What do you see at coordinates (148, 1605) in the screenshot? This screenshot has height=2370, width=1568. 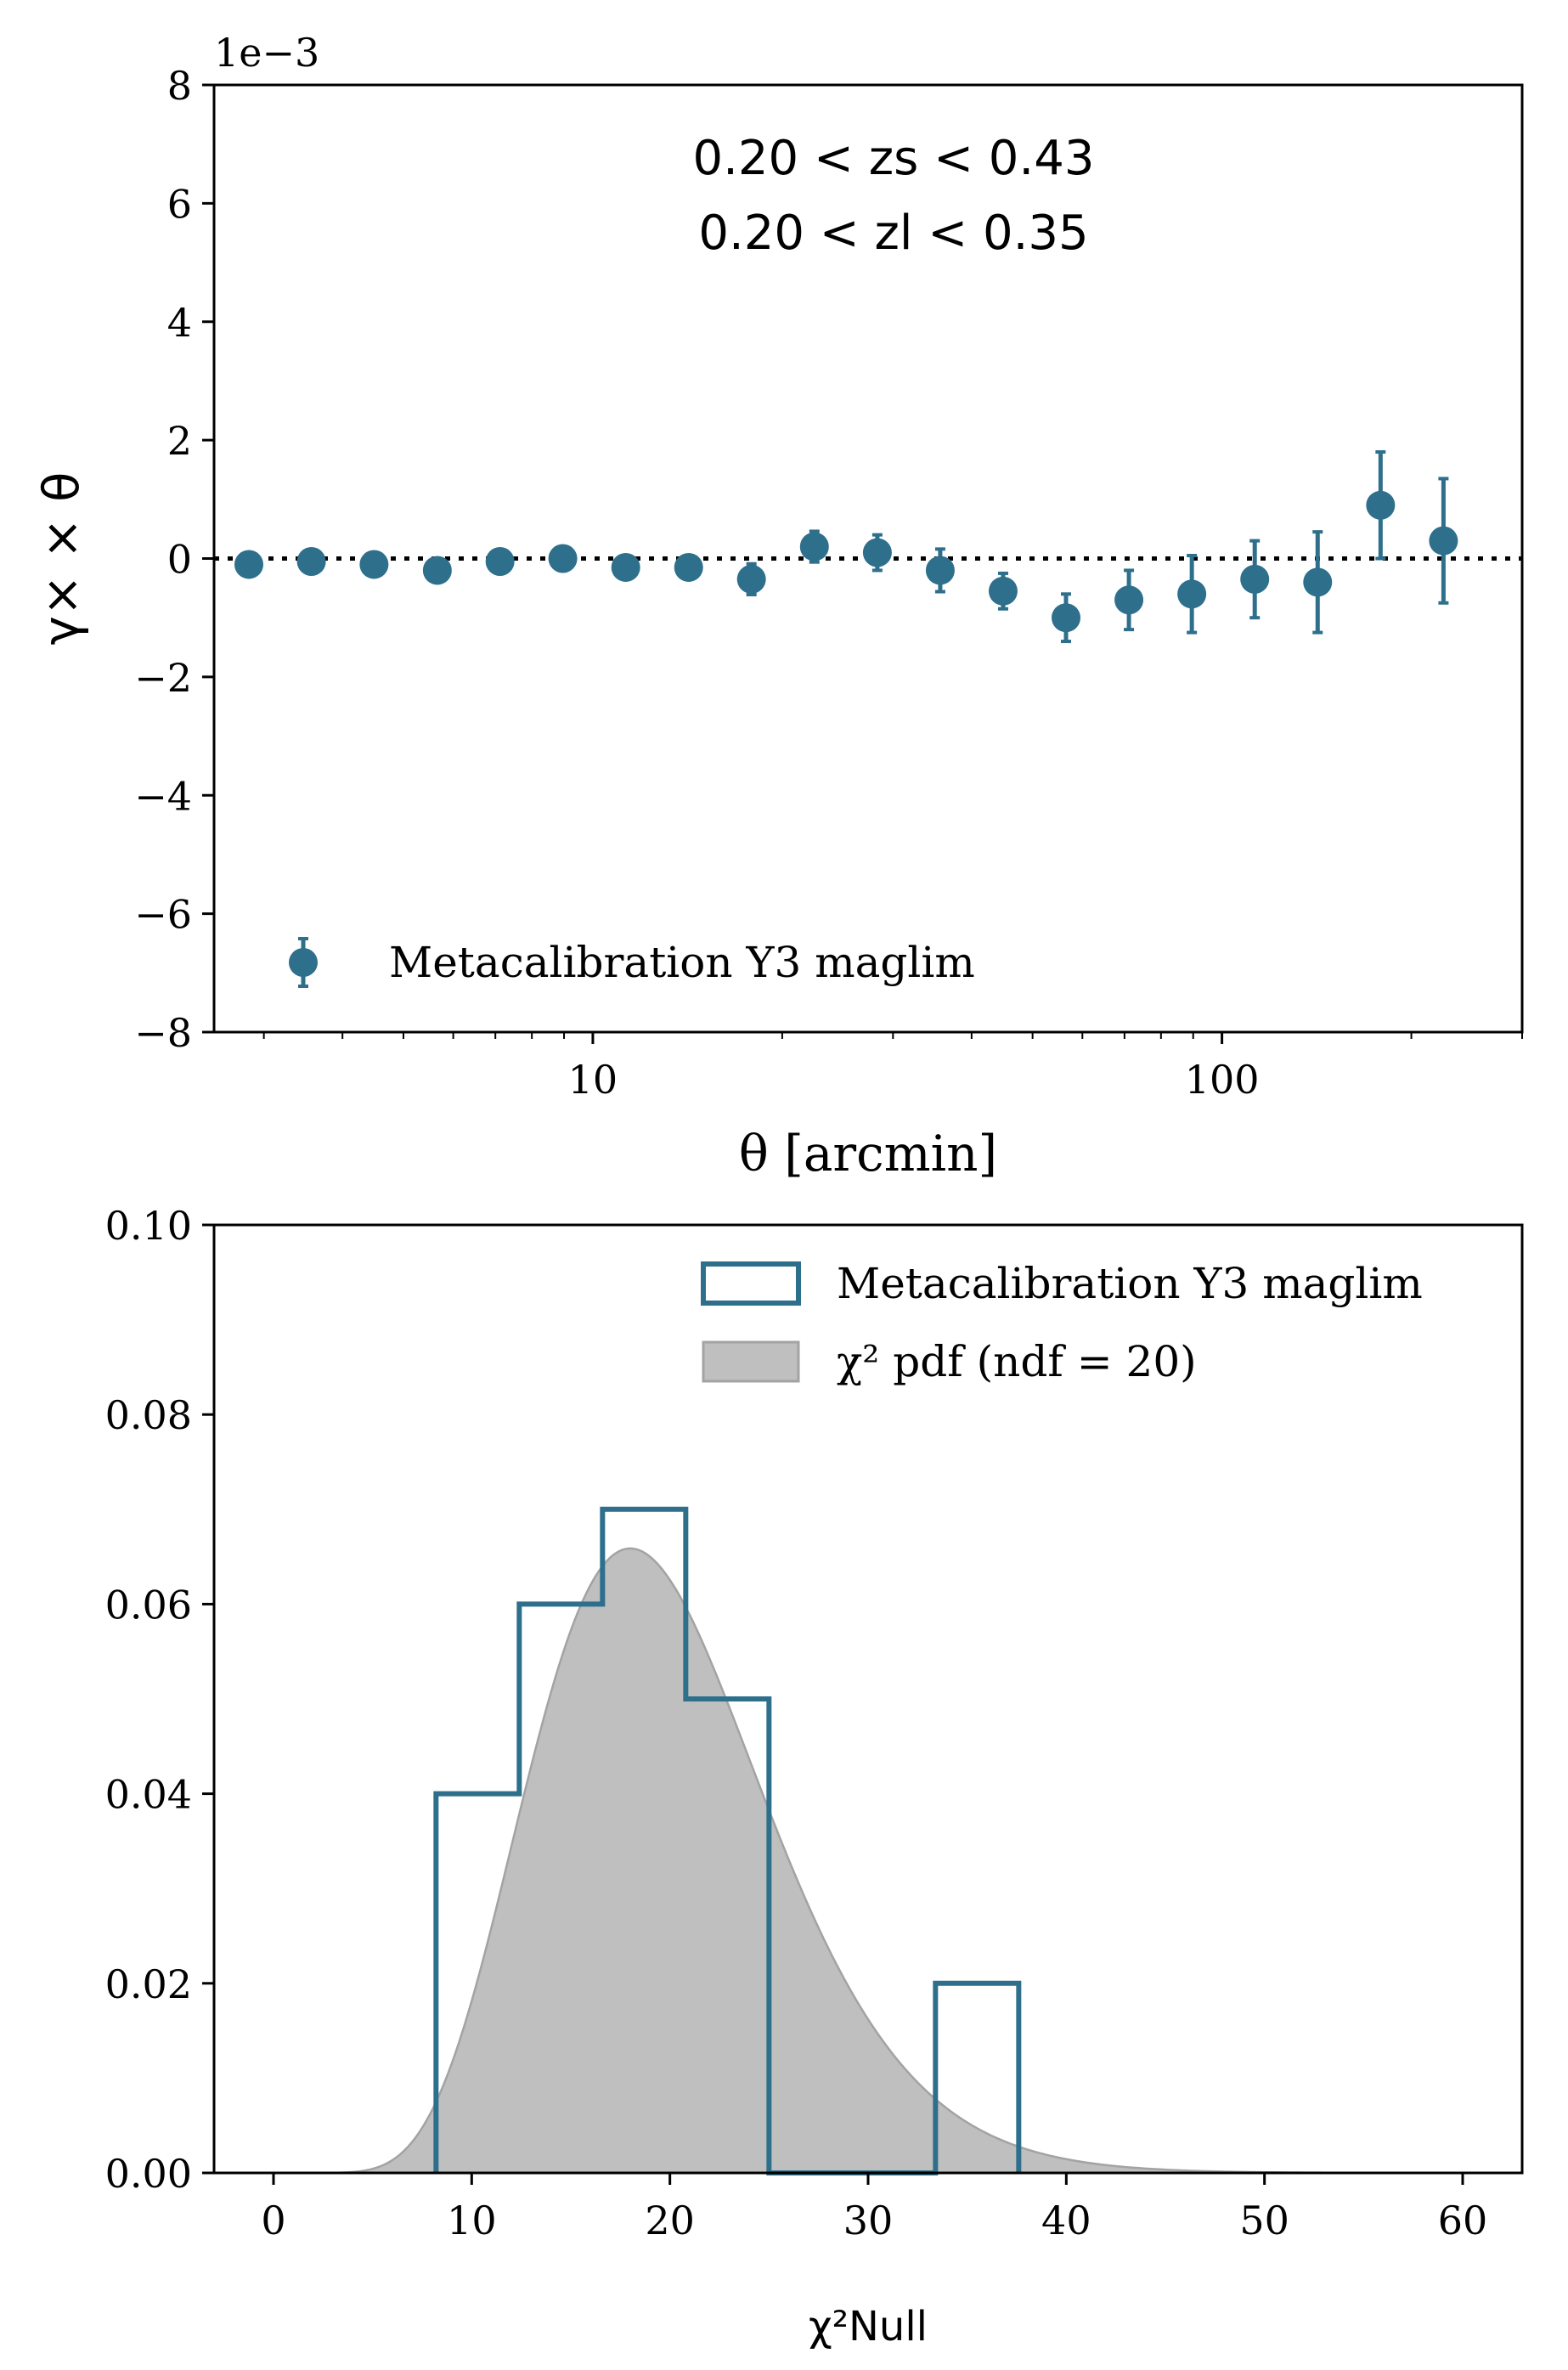 I see `y-tick-label: 0.06` at bounding box center [148, 1605].